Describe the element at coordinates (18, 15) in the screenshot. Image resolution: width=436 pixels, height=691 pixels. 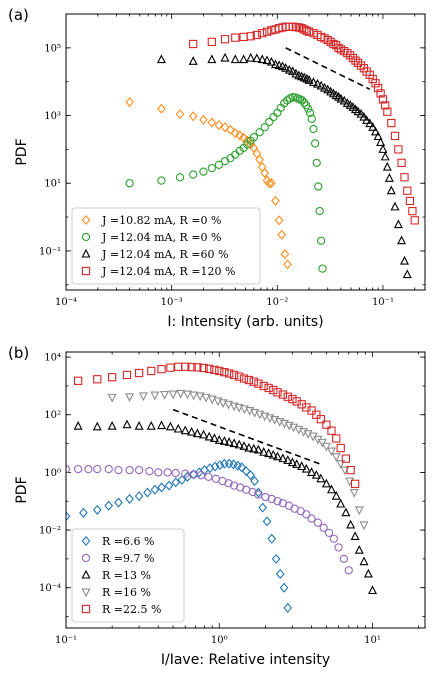
I see `panel-label: (a)` at that location.